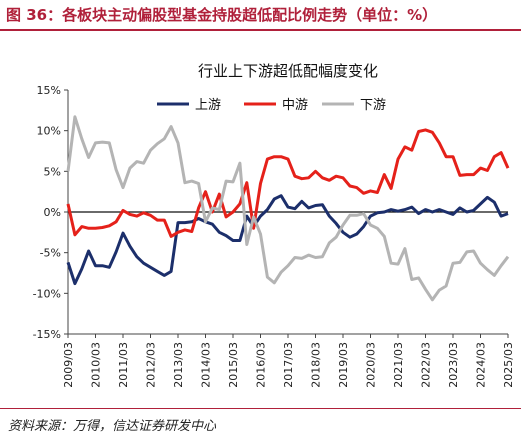 The image size is (521, 441). I want to click on legend-label-upstream: 上游, so click(208, 105).